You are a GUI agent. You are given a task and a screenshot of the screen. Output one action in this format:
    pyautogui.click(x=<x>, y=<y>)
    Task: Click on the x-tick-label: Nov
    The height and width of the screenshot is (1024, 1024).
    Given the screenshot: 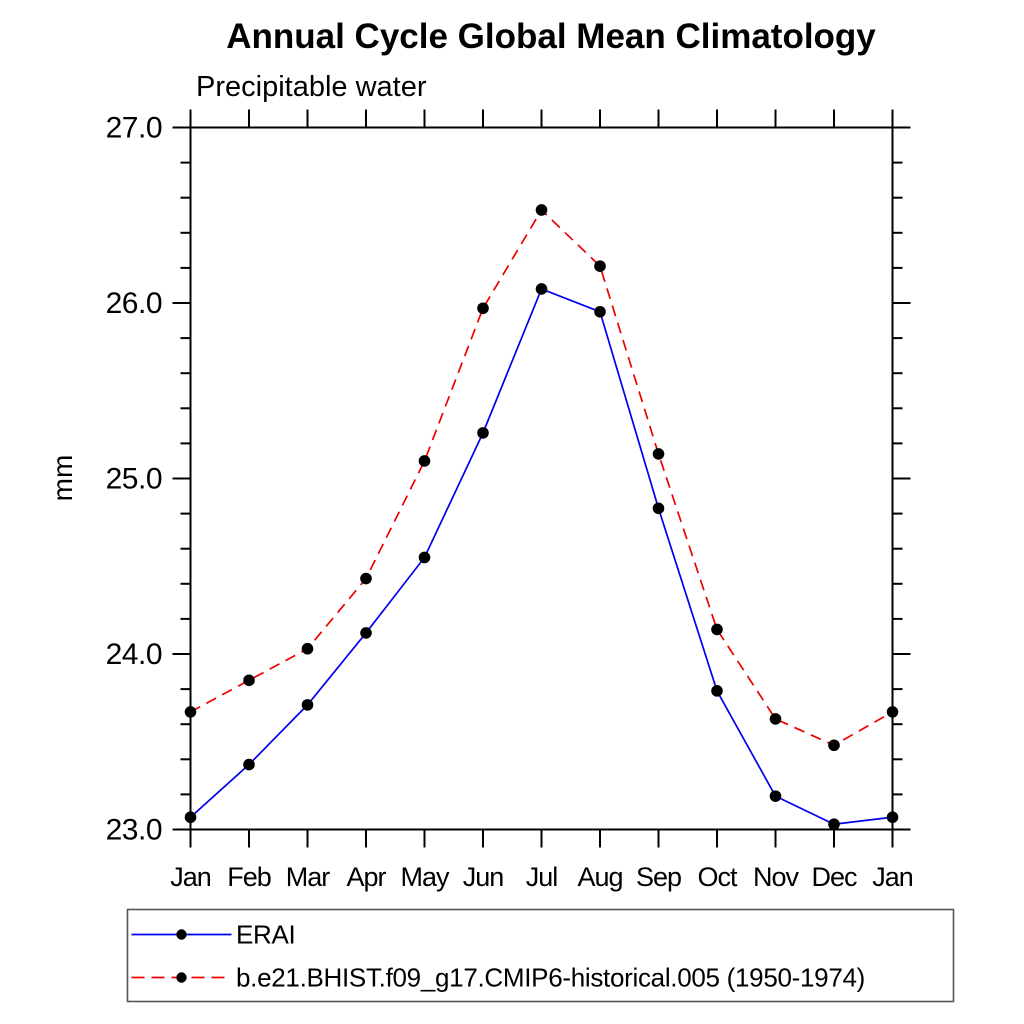 What is the action you would take?
    pyautogui.click(x=776, y=877)
    